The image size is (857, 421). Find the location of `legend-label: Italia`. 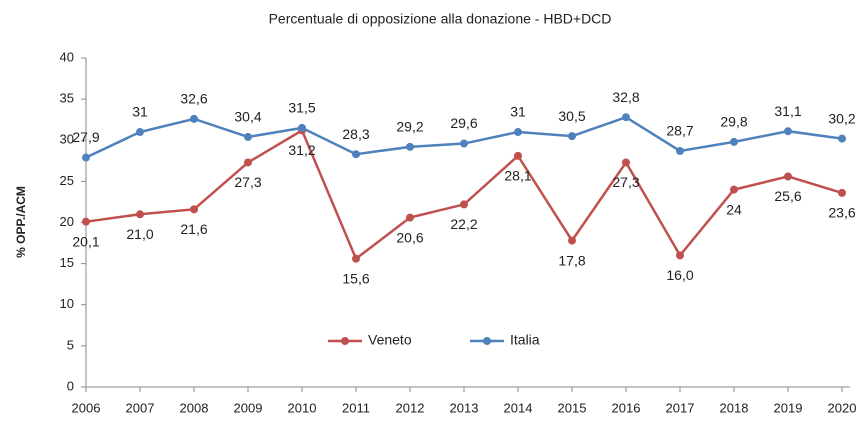

legend-label: Italia is located at coordinates (525, 340).